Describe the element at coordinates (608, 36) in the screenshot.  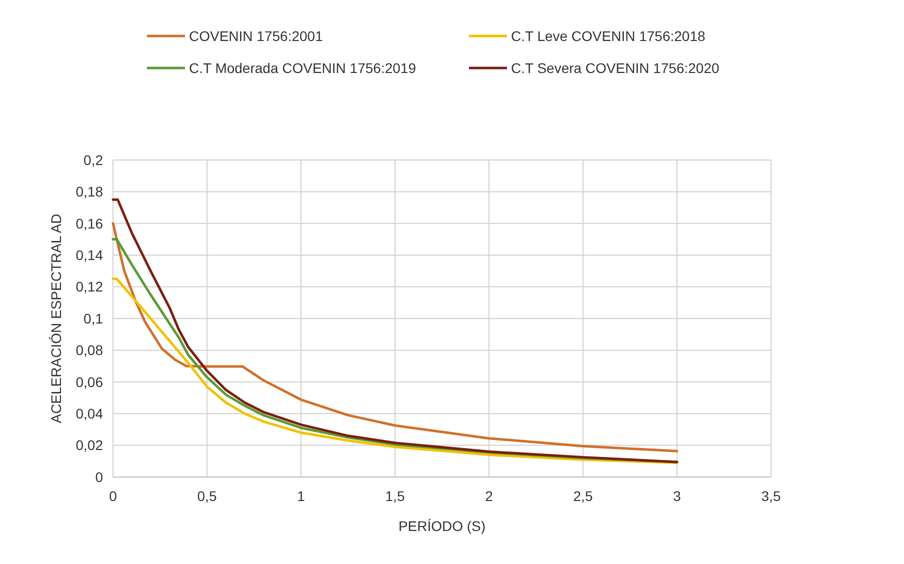
I see `legend-label: C.T Leve COVENIN 1756:2018` at that location.